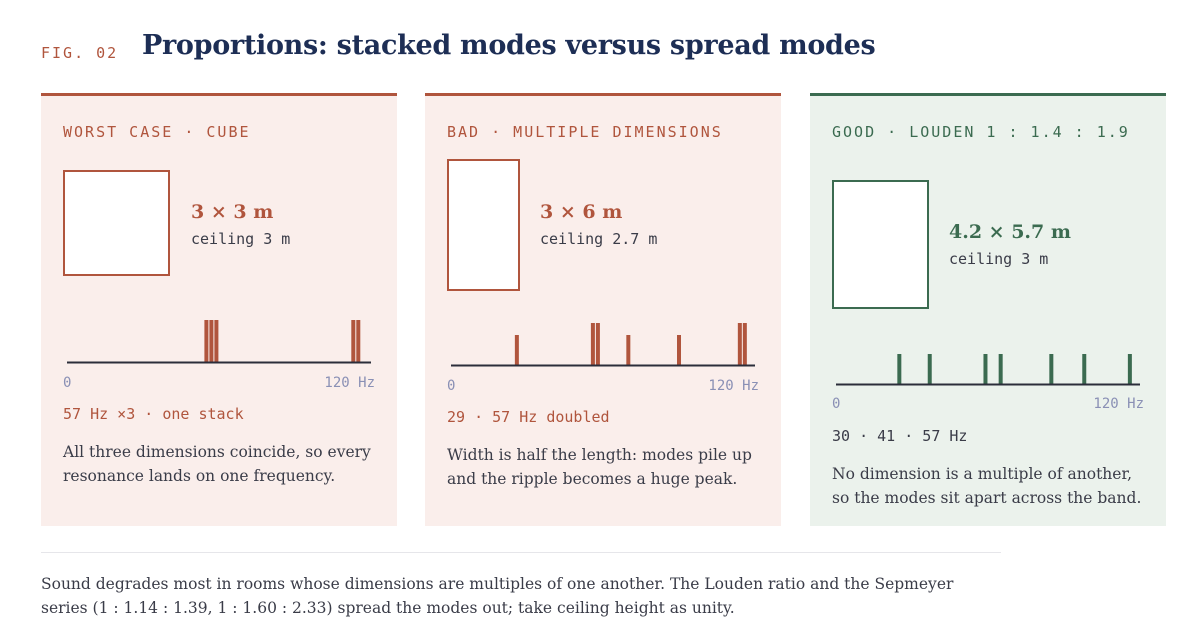 The image size is (1200, 642). I want to click on card-title: BAD · MULTIPLE DIMENSIONS, so click(585, 132).